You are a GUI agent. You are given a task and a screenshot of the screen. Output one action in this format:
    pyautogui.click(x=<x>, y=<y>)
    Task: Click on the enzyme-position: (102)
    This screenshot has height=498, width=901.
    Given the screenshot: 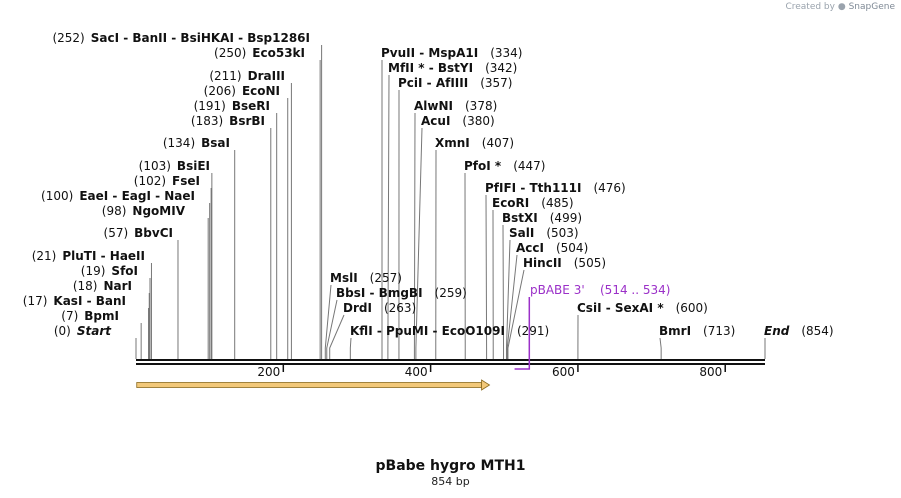 What is the action you would take?
    pyautogui.click(x=150, y=181)
    